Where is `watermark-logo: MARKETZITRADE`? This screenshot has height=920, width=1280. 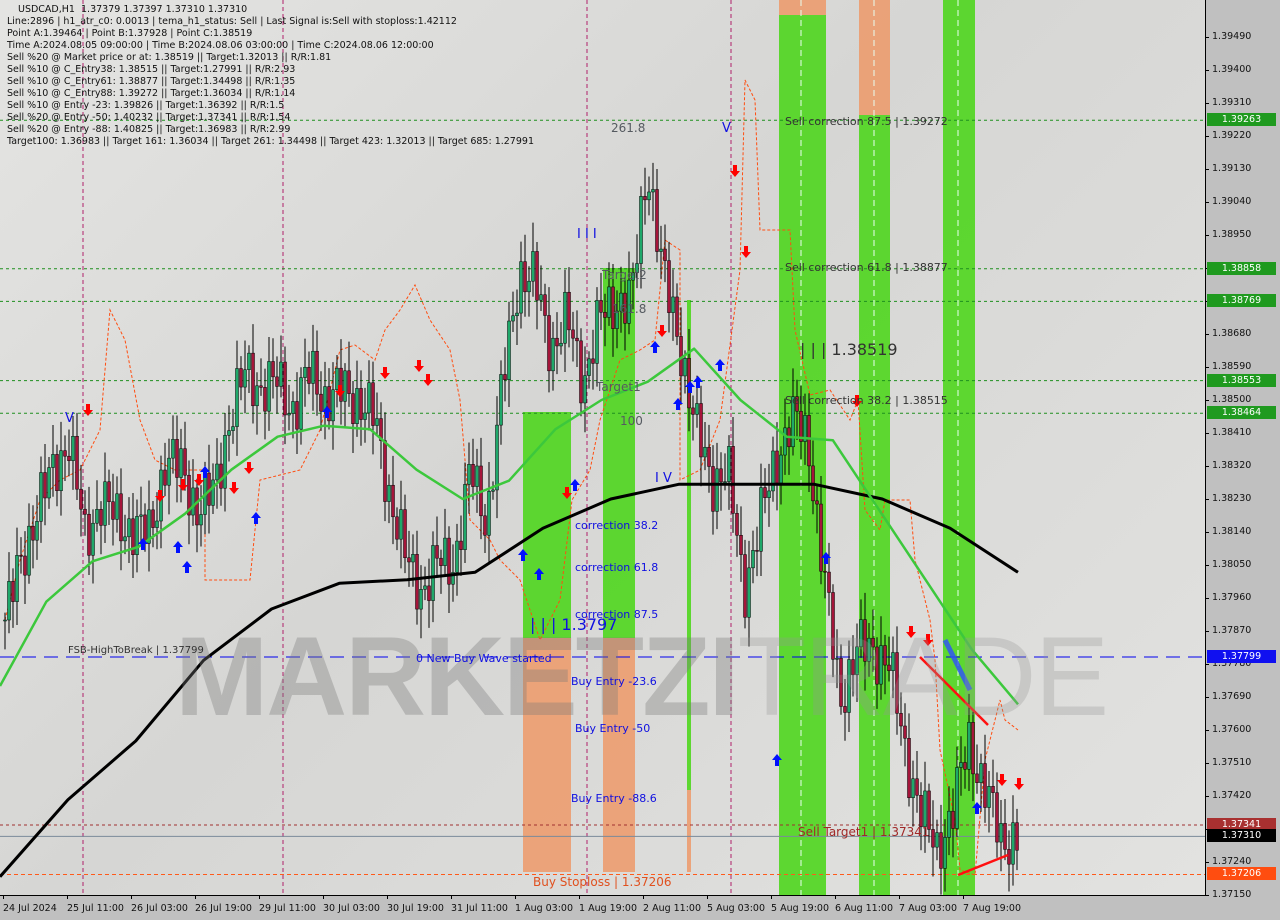 watermark-logo: MARKETZITRADE is located at coordinates (642, 676).